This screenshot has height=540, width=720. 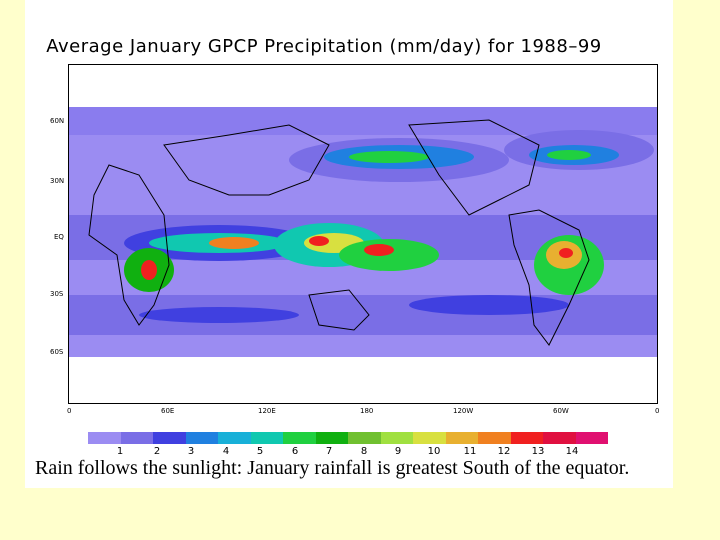 I want to click on colorbar-tick-2: 2, so click(x=157, y=451).